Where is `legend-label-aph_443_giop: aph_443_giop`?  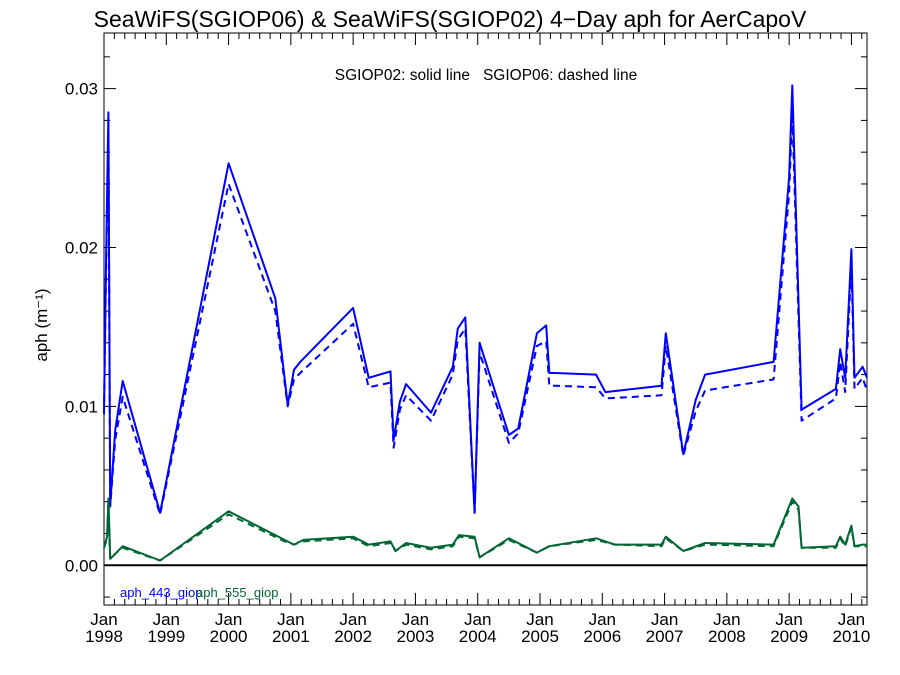
legend-label-aph_443_giop: aph_443_giop is located at coordinates (161, 592).